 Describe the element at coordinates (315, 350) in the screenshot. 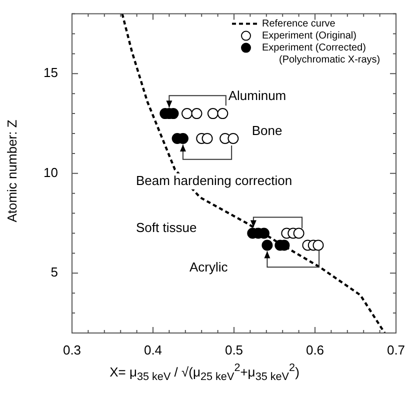

I see `x-tick-label: 0.6` at that location.